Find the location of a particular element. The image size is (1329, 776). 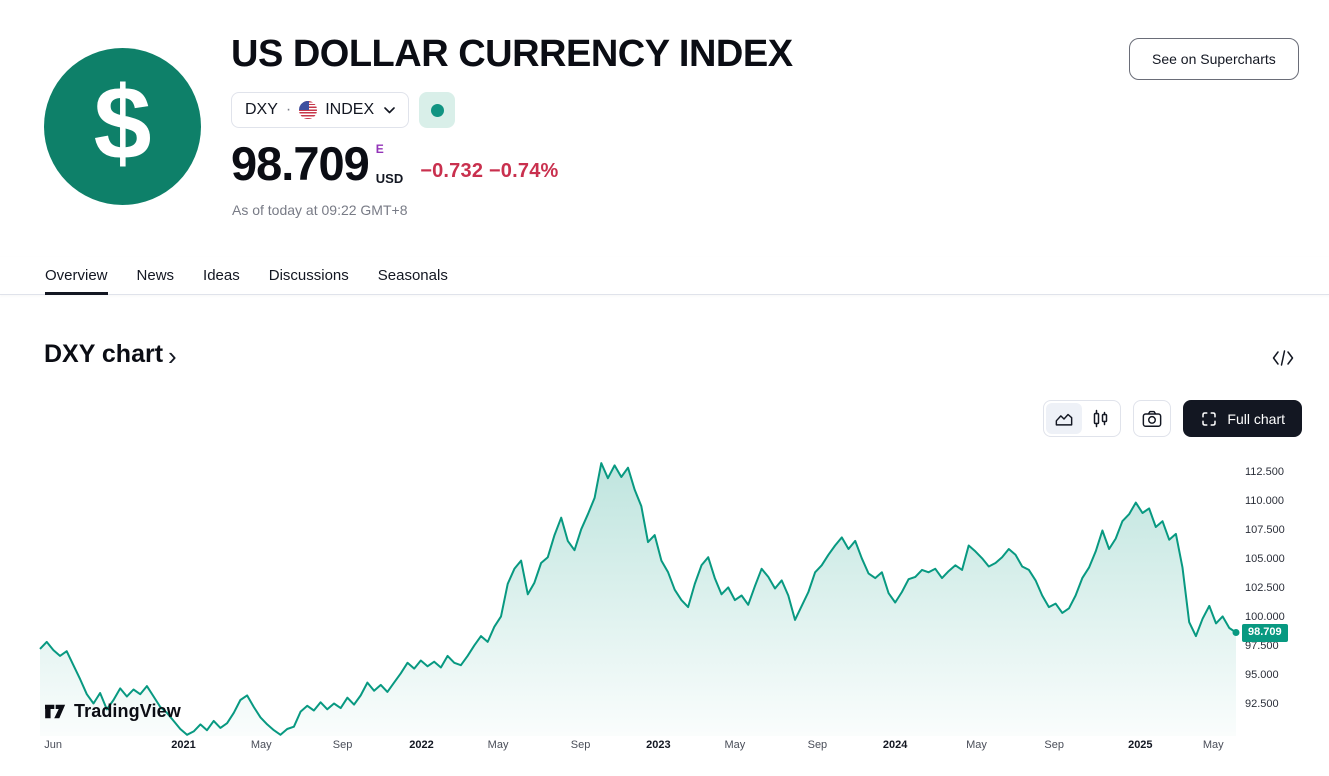

tradingview-watermark: TradingView is located at coordinates (113, 711).